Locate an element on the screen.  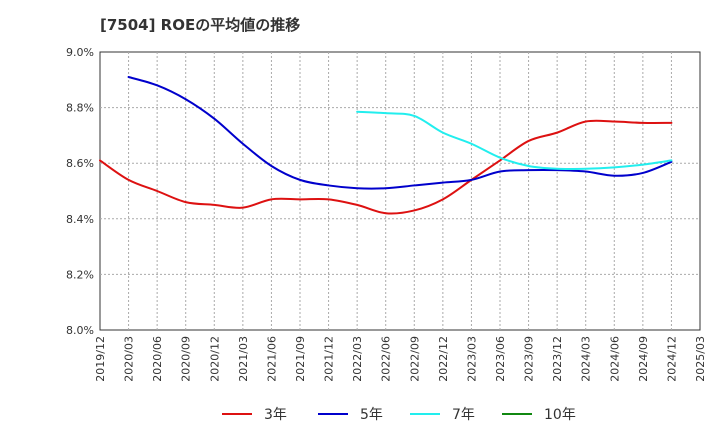
x-tick-label: 2021/09 is located at coordinates (300, 359).